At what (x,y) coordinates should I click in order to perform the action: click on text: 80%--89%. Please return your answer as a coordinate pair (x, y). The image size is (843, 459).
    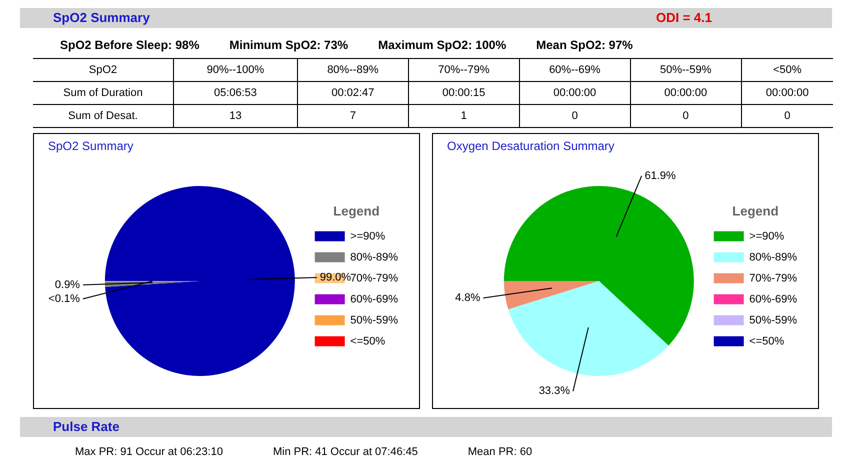
    Looking at the image, I should click on (352, 70).